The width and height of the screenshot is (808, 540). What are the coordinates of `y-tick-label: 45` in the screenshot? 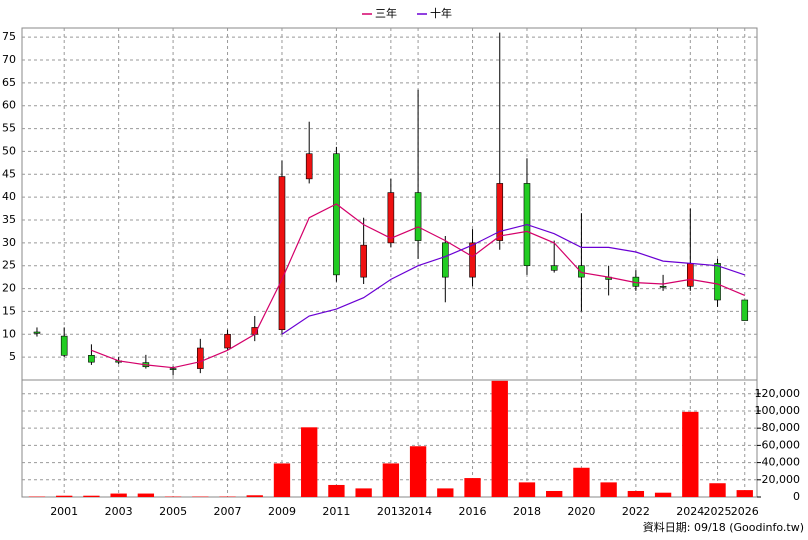 It's located at (9, 173).